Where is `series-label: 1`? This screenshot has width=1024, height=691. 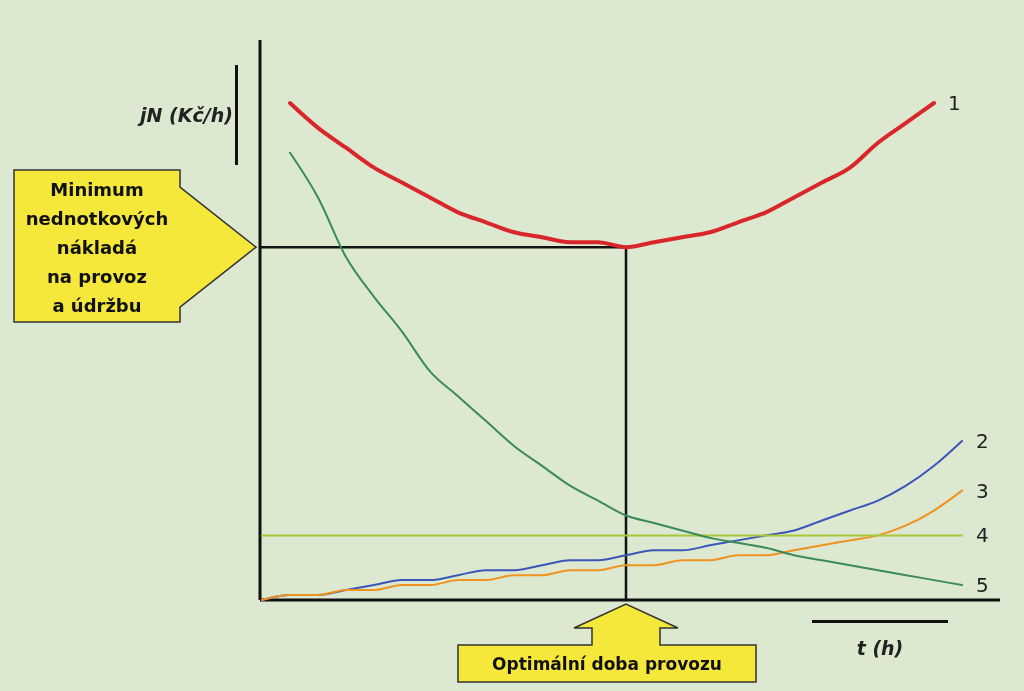
series-label: 1 is located at coordinates (954, 103).